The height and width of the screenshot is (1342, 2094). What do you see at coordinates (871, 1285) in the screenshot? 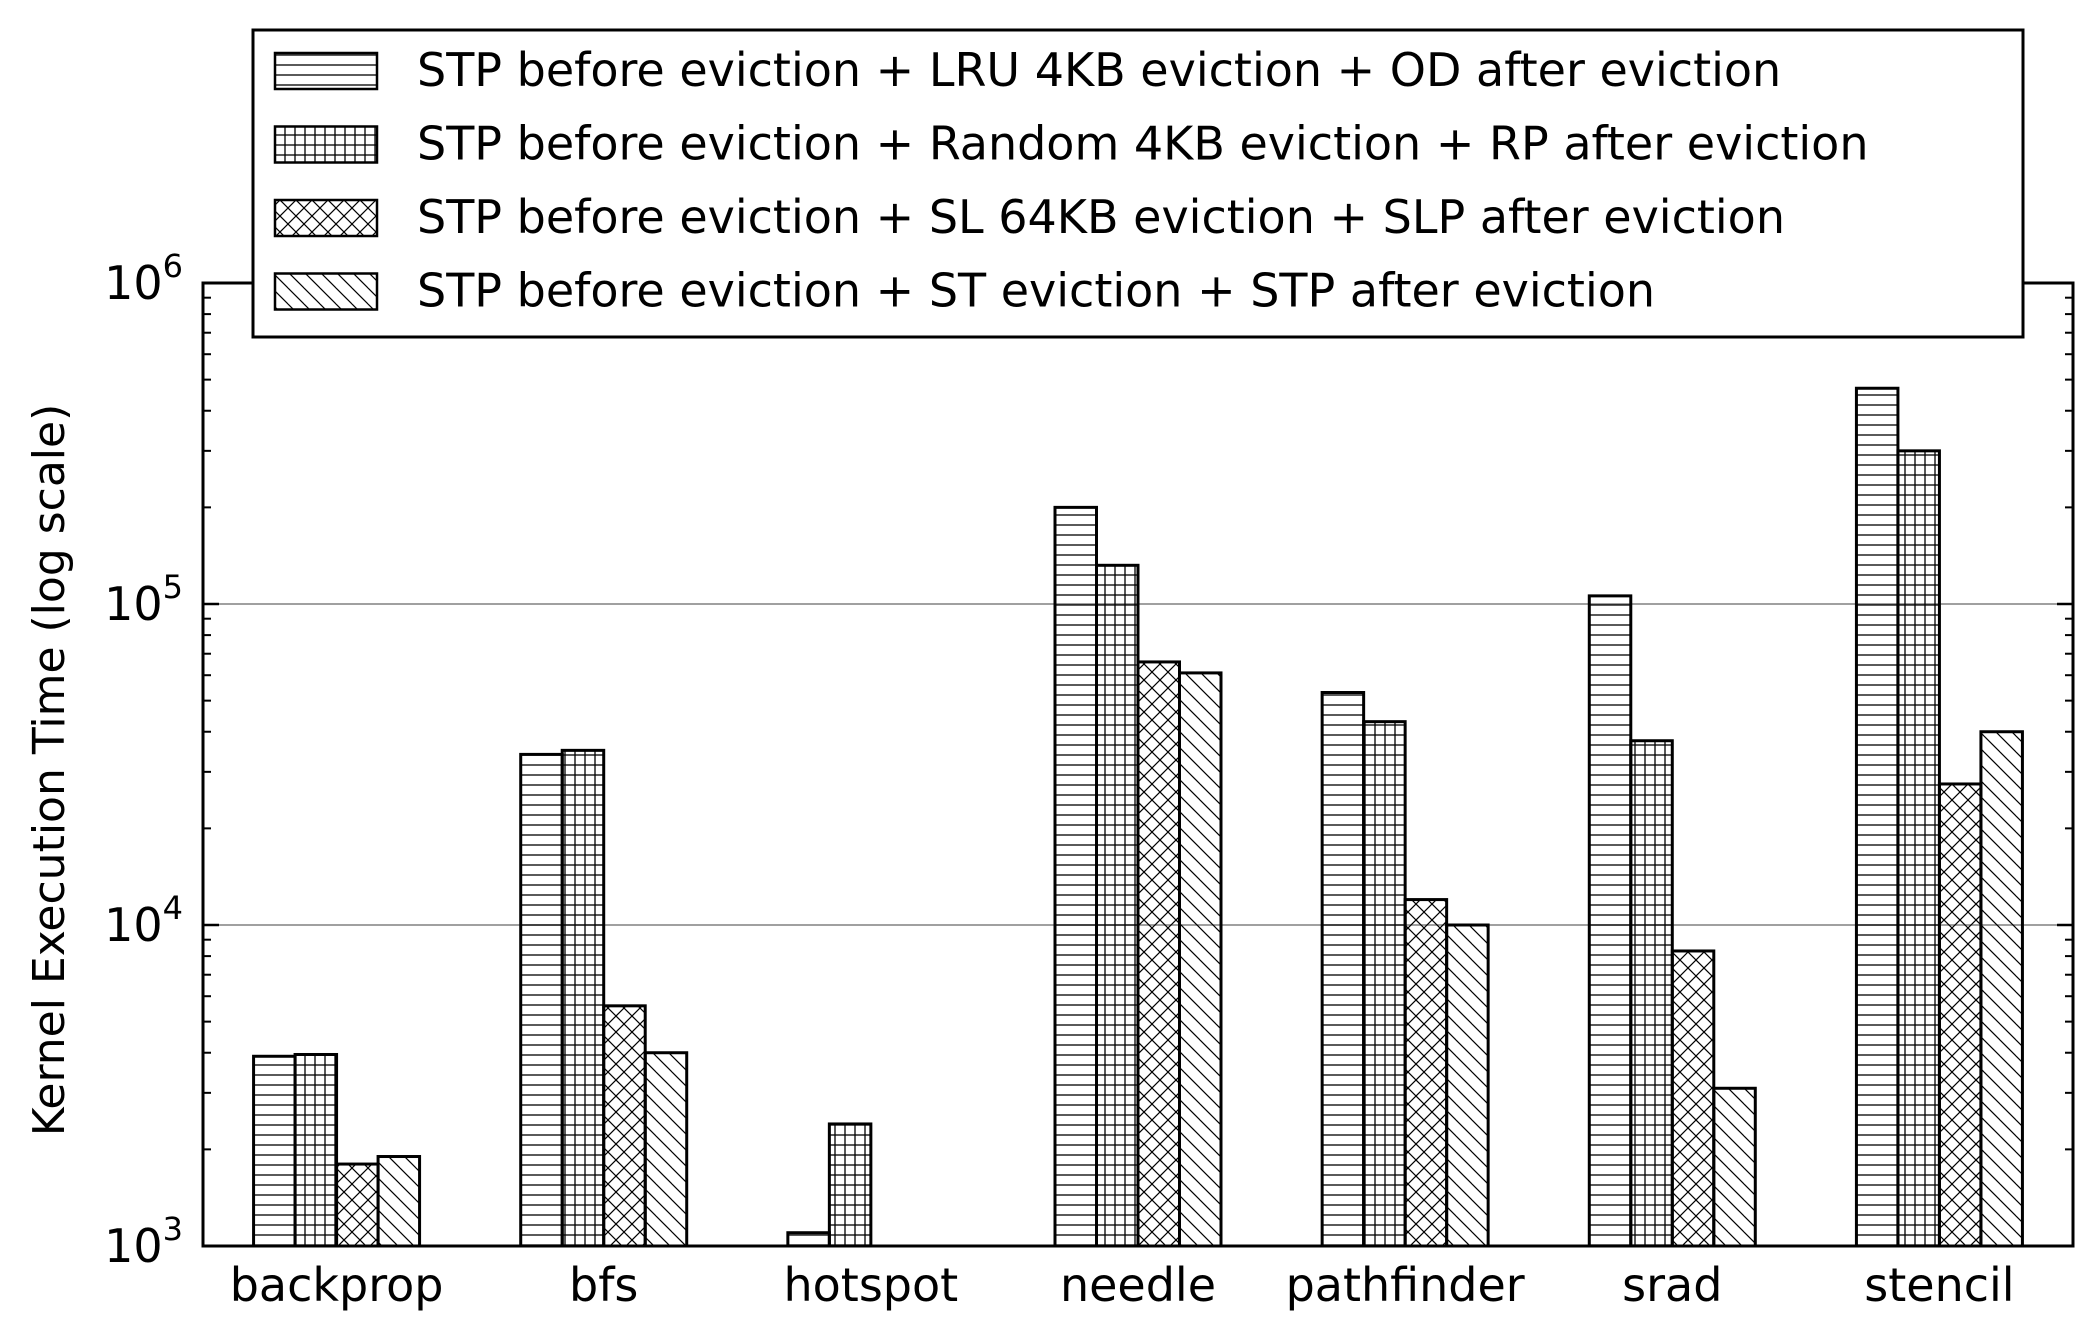
I see `x-tick-label-hotspot: hotspot` at bounding box center [871, 1285].